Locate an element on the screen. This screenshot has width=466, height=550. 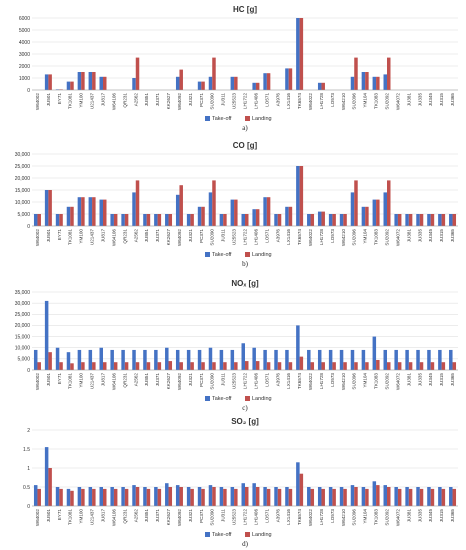
chart-caption: b) is located at coordinates (245, 264).